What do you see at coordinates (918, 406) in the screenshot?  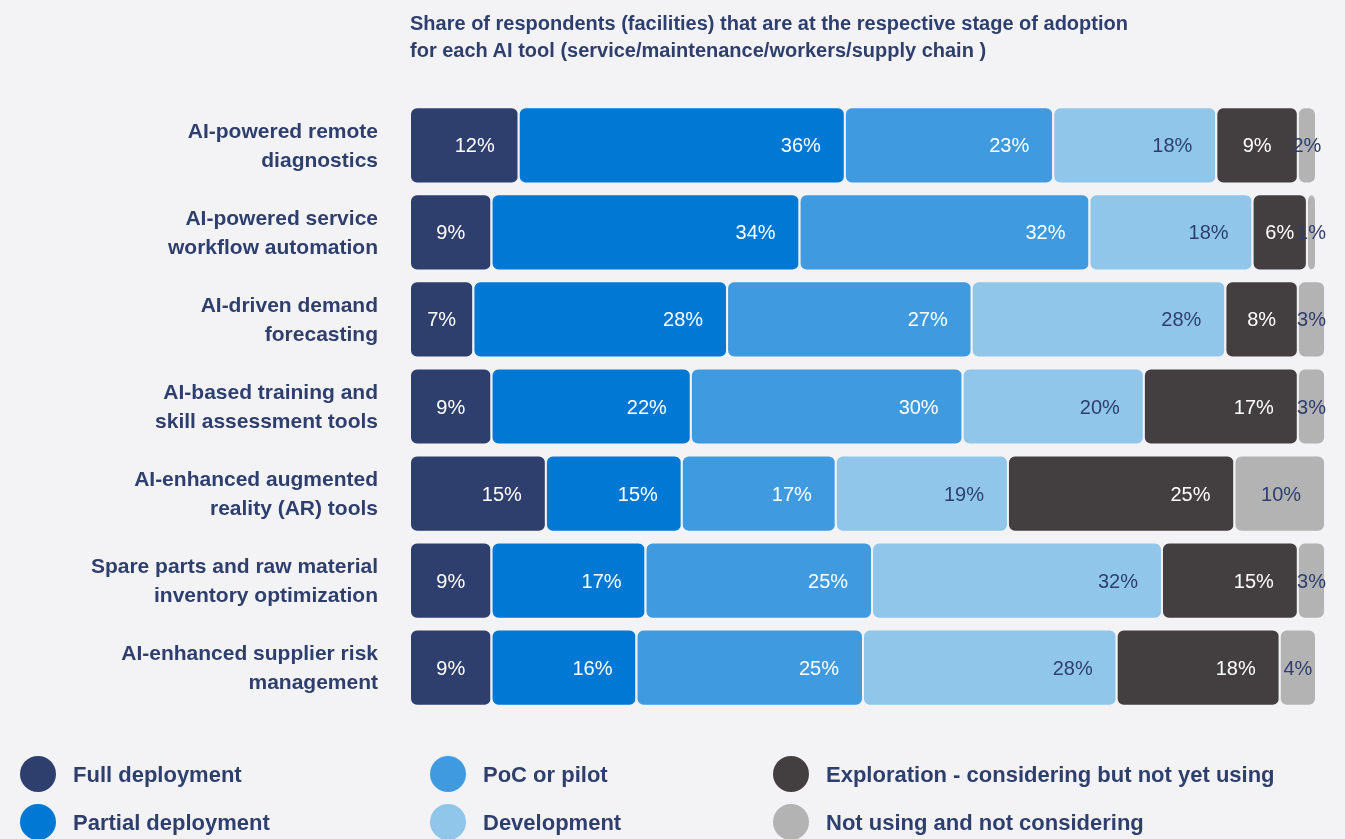 I see `data-label: 30%` at bounding box center [918, 406].